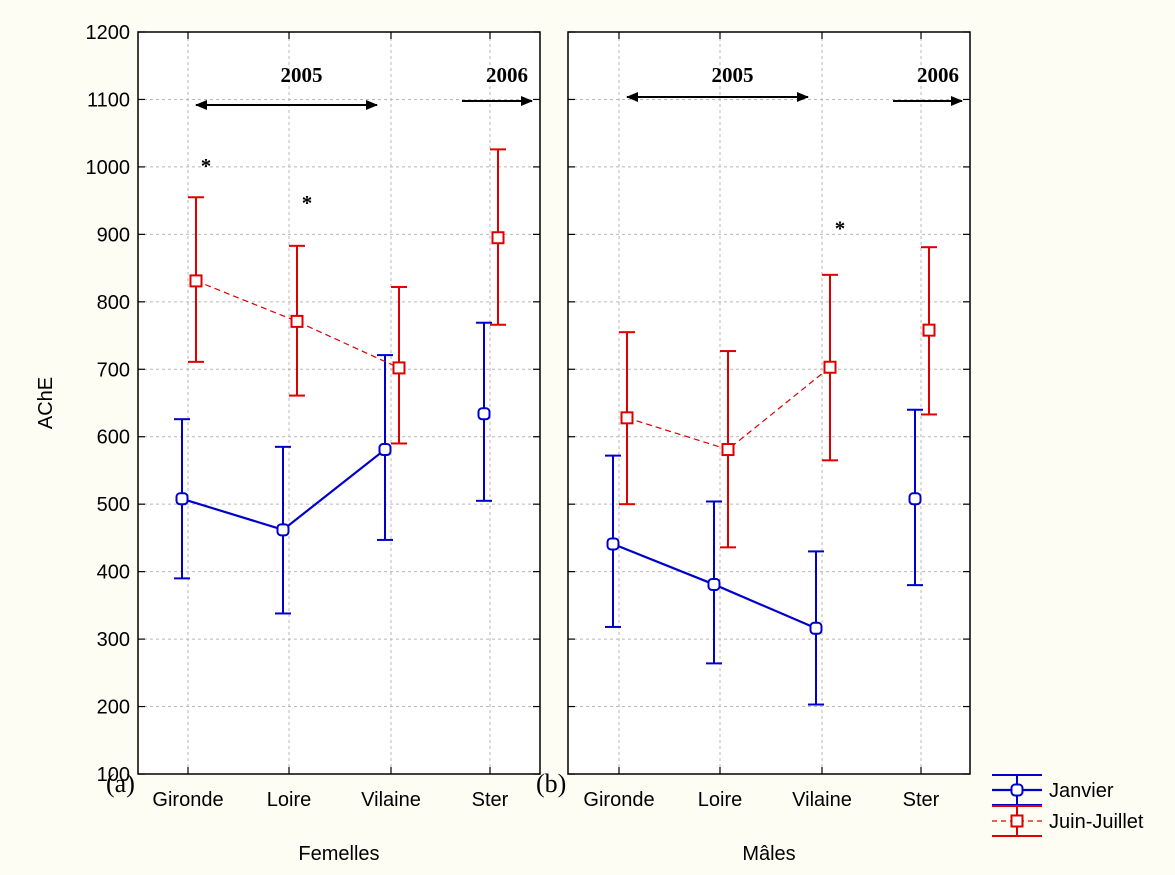  I want to click on legend-label: Juin-Juillet, so click(1096, 822).